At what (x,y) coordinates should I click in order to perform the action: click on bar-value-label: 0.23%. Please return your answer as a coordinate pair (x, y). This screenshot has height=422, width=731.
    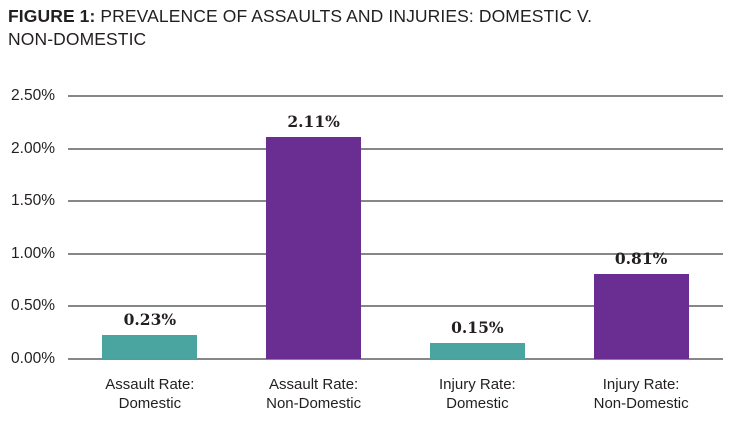
    Looking at the image, I should click on (150, 319).